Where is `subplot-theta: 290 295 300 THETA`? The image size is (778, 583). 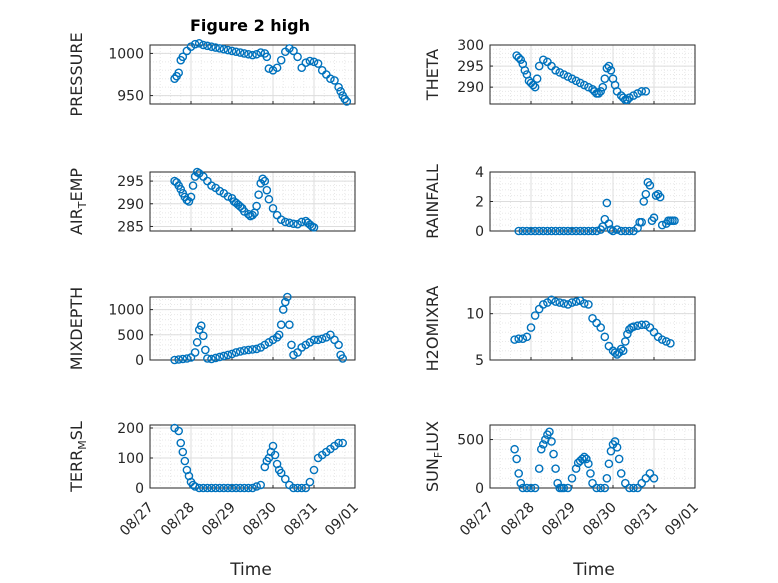 subplot-theta: 290 295 300 THETA is located at coordinates (559, 71).